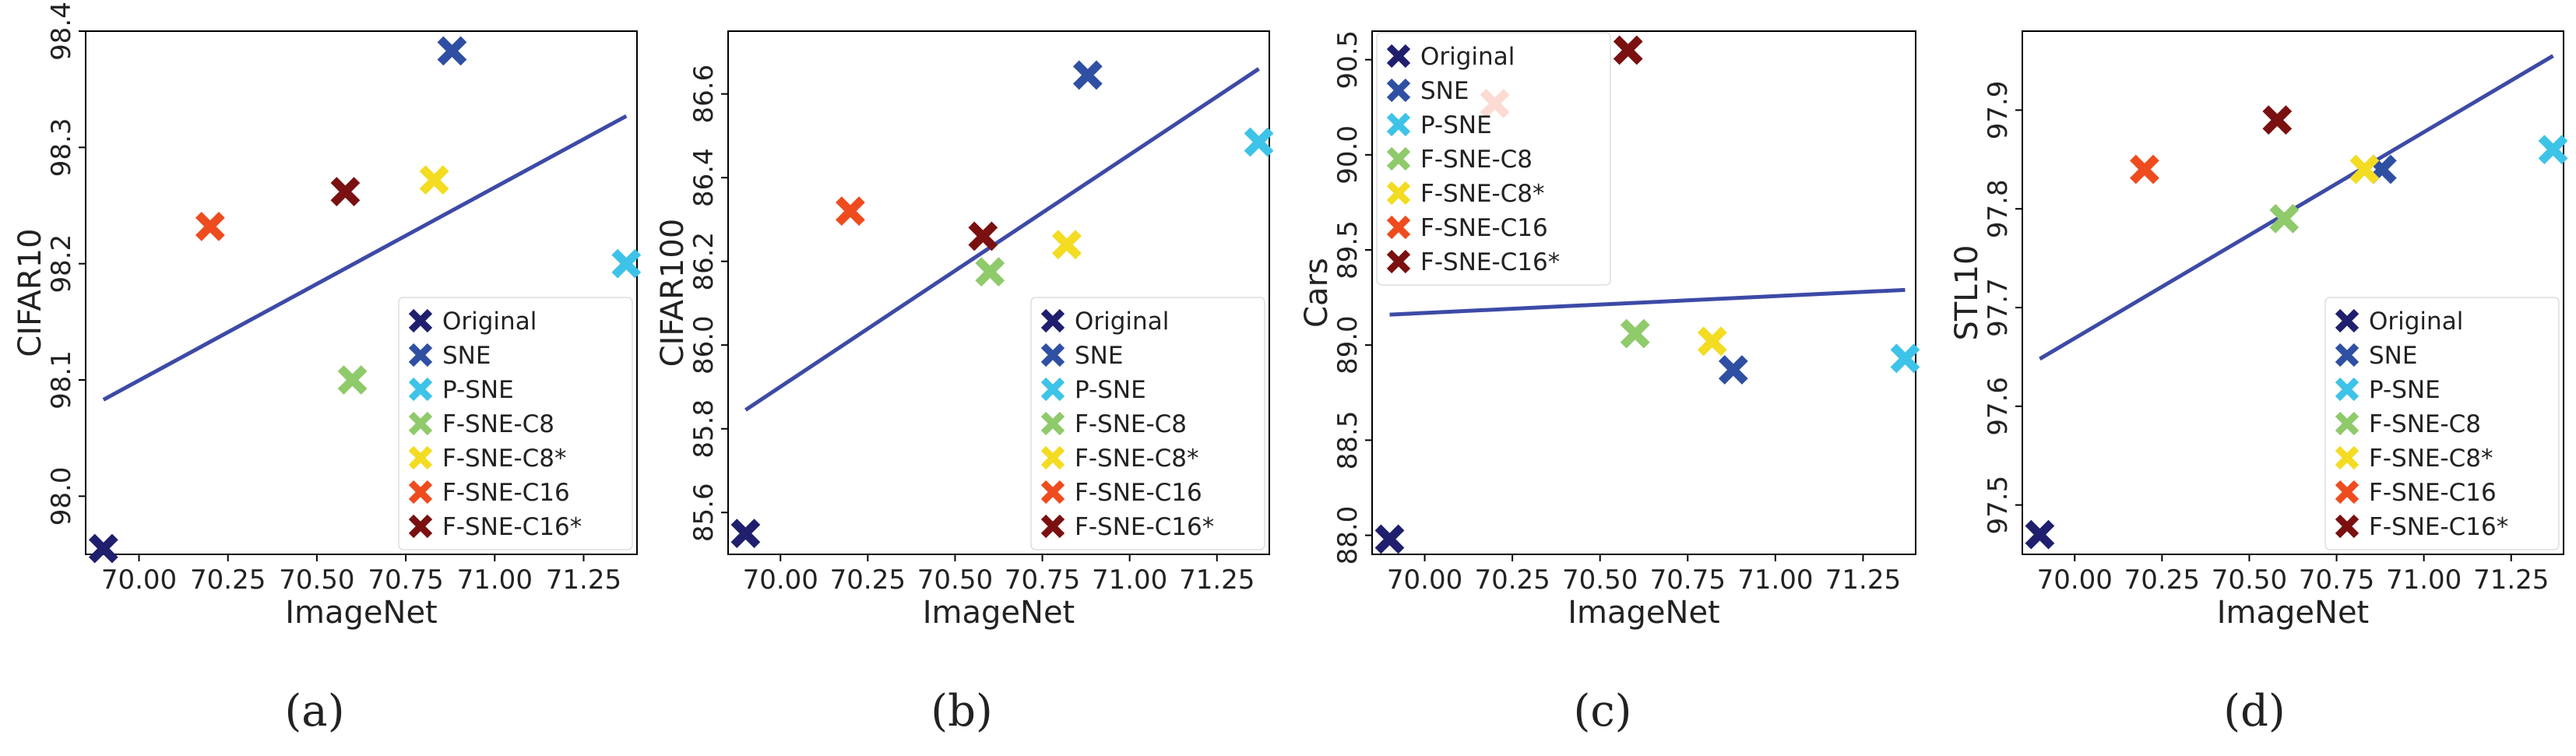 Image resolution: width=2576 pixels, height=756 pixels. I want to click on y-tick-label: 86.2, so click(704, 261).